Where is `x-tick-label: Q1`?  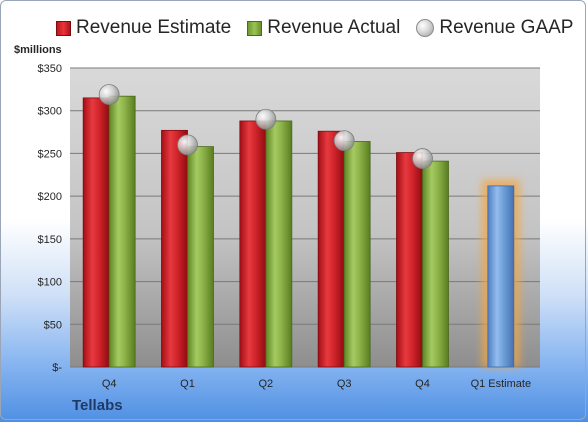
x-tick-label: Q1 is located at coordinates (187, 384).